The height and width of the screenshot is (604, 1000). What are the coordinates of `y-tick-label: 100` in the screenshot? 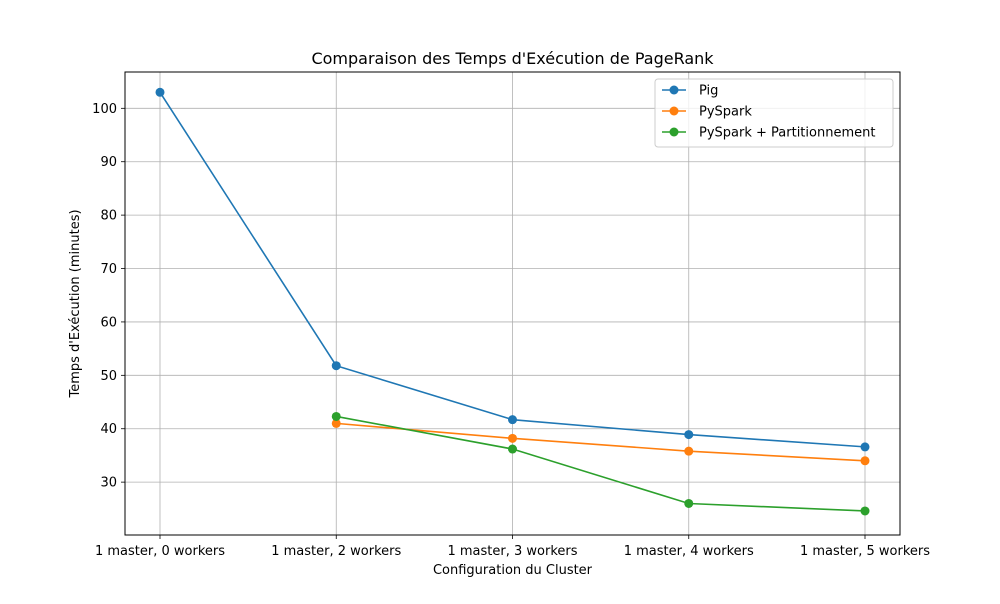 It's located at (104, 109).